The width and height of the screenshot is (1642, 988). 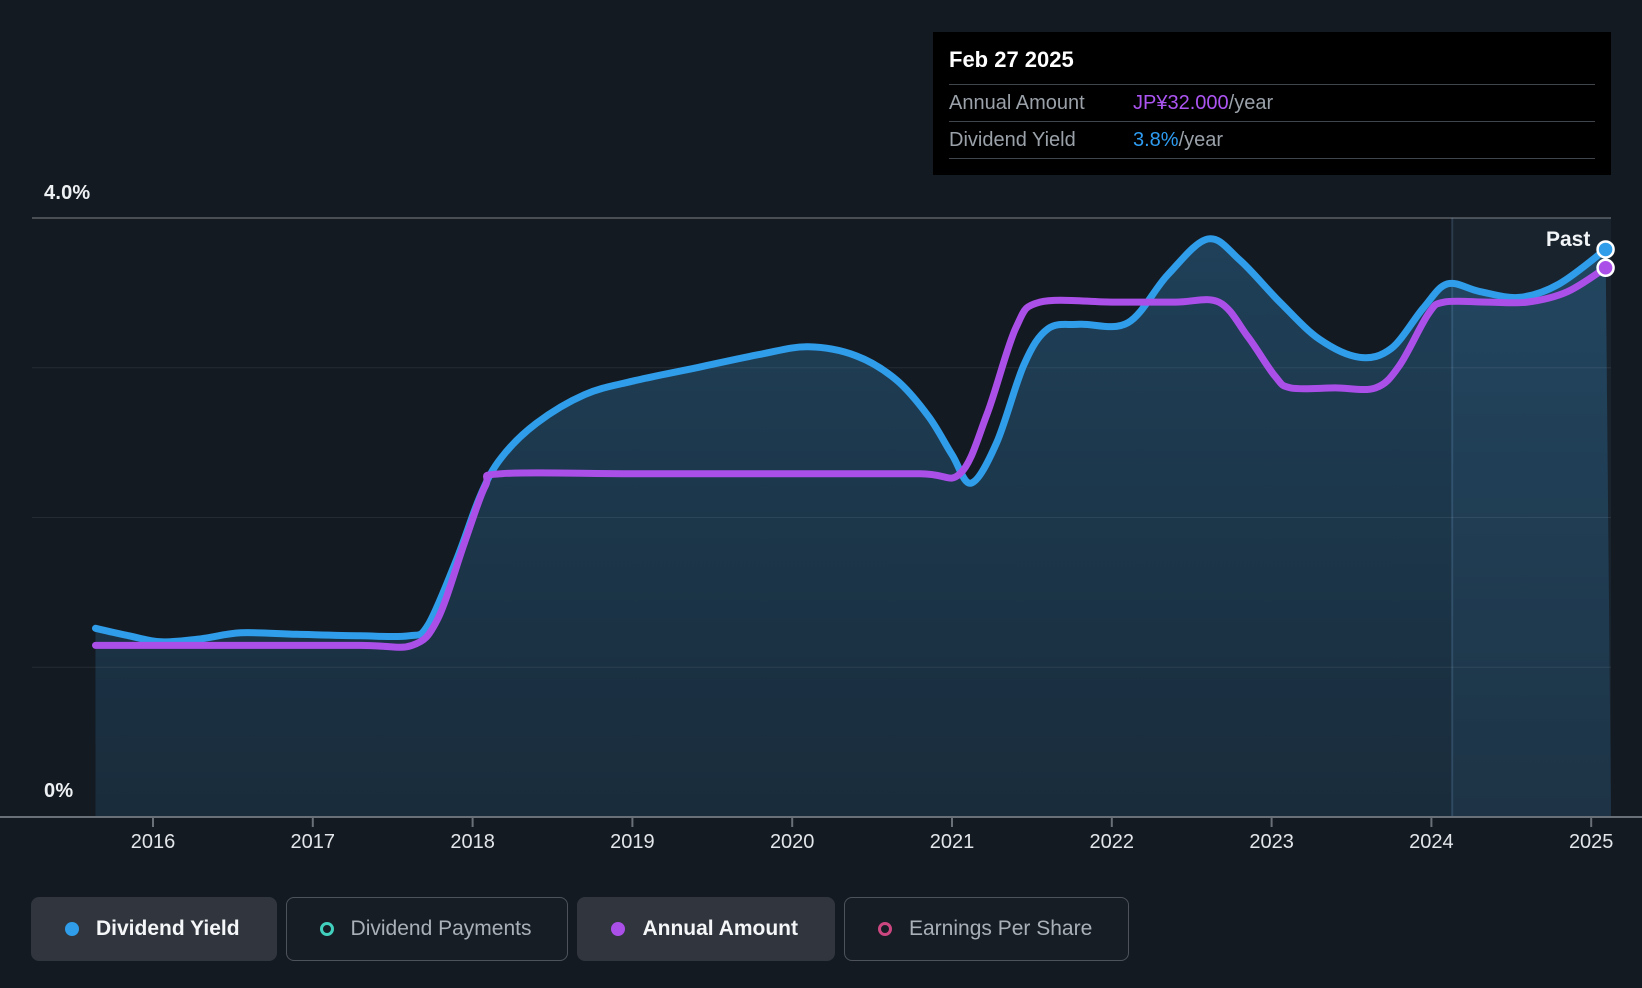 What do you see at coordinates (1112, 842) in the screenshot?
I see `x-tick-label-2022: 2022` at bounding box center [1112, 842].